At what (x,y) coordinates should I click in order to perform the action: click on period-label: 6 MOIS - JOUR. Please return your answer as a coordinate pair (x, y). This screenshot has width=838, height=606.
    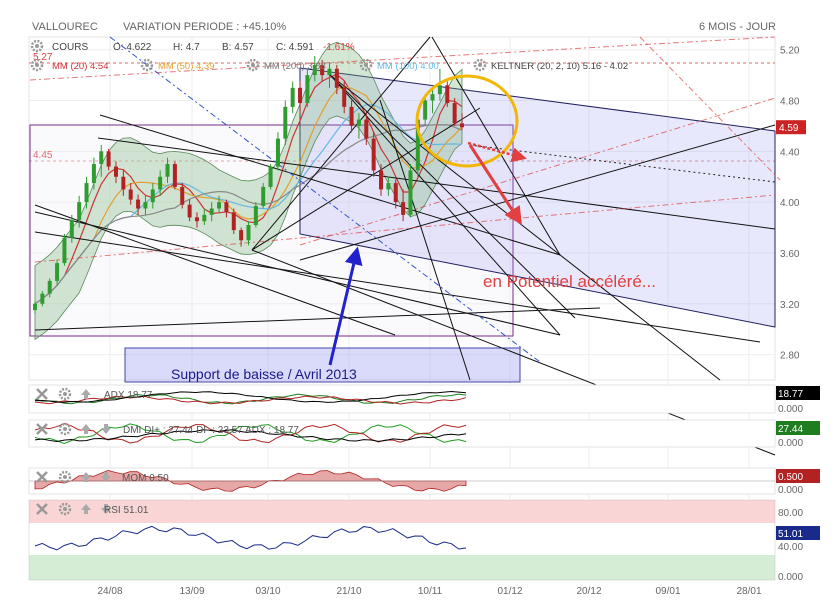
    Looking at the image, I should click on (737, 27).